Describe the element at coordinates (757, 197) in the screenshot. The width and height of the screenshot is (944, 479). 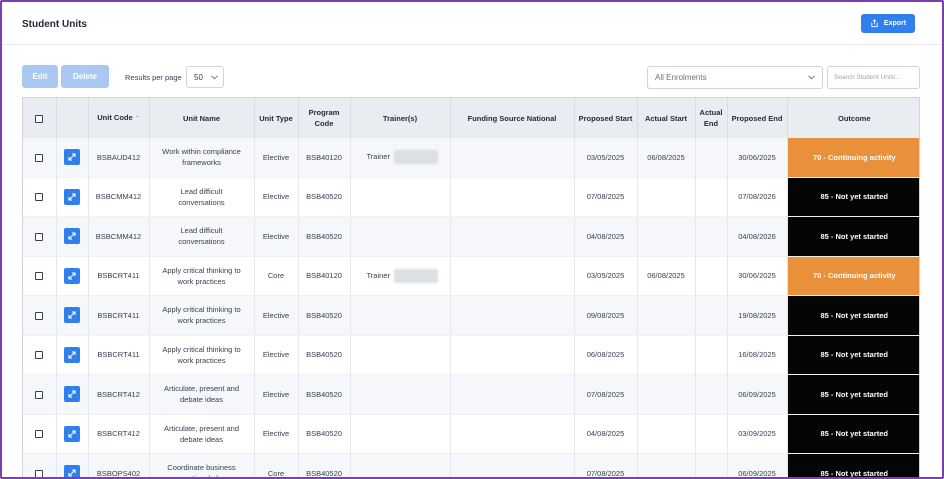
I see `proposed-end-cell: 07/08/2026` at that location.